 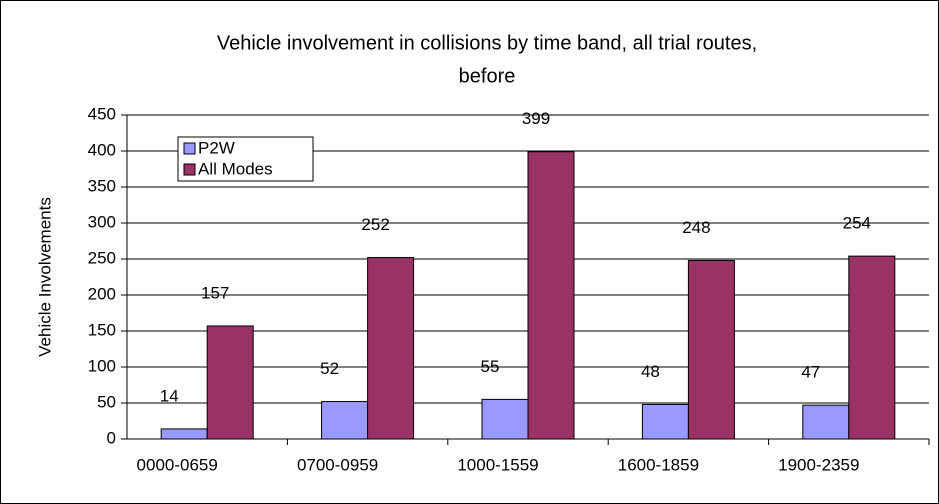 What do you see at coordinates (375, 224) in the screenshot?
I see `data-label: 252` at bounding box center [375, 224].